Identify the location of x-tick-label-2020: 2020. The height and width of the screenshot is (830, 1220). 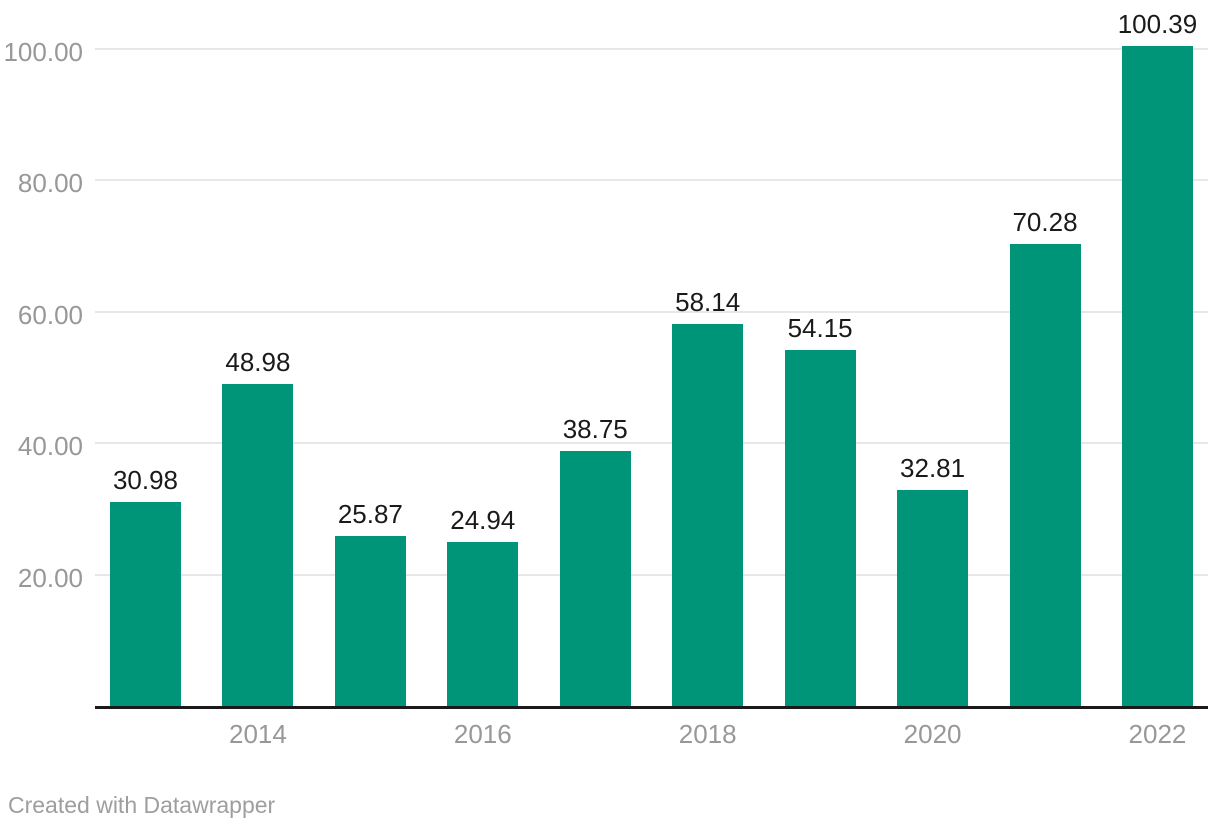
(932, 734).